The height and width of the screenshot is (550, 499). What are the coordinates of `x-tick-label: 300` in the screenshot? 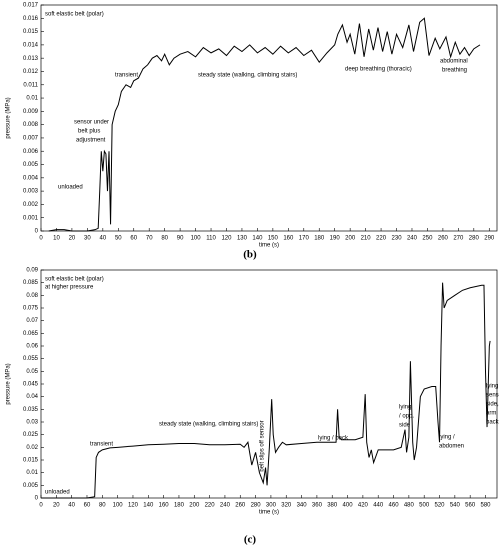 It's located at (271, 506).